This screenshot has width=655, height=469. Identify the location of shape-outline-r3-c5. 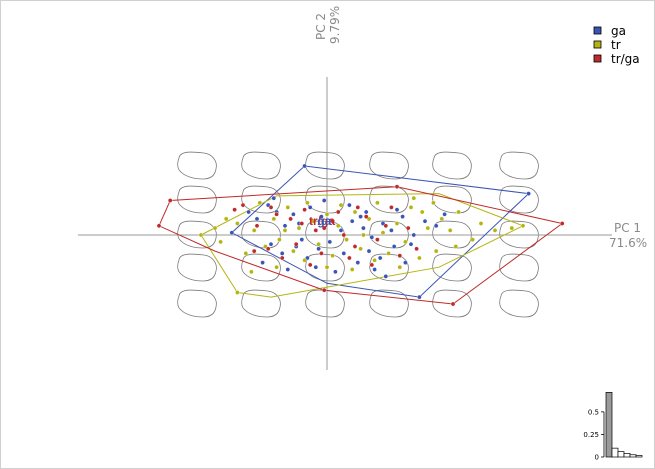
(519, 267).